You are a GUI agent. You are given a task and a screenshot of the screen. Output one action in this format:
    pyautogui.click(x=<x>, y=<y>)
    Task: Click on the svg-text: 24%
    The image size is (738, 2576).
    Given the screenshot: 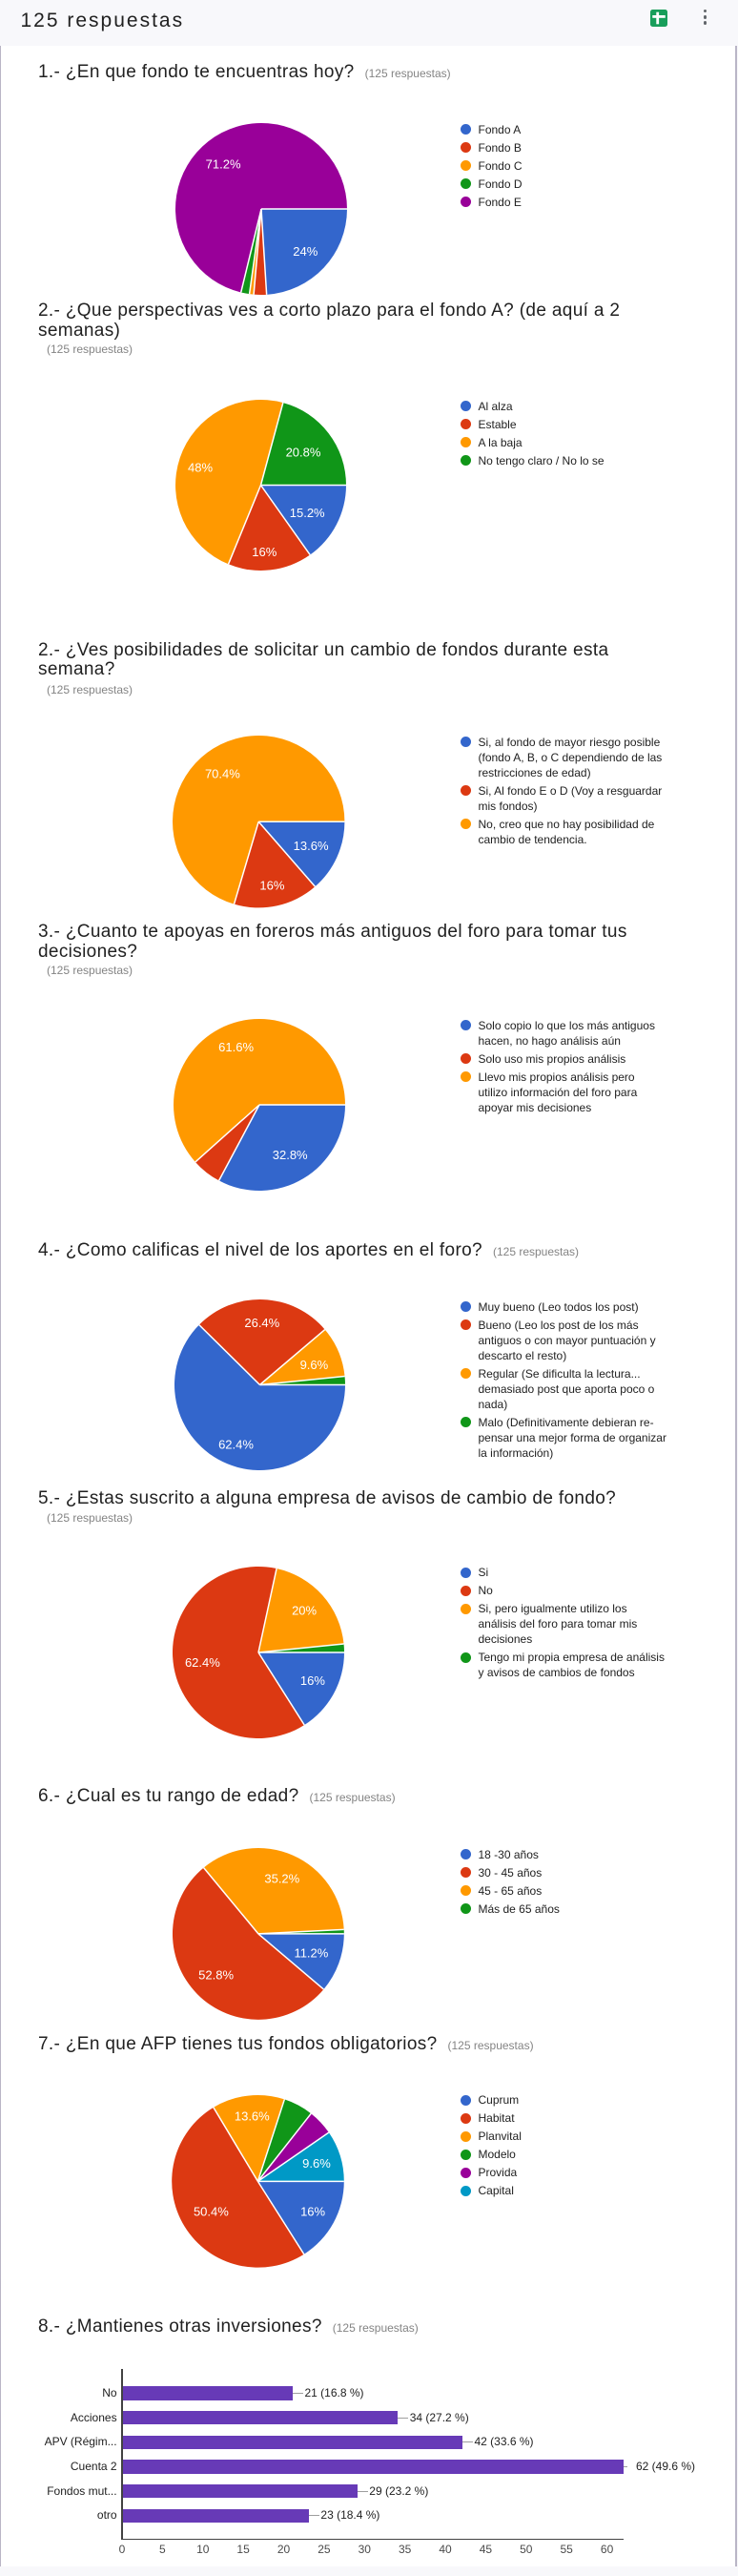 What is the action you would take?
    pyautogui.click(x=306, y=251)
    